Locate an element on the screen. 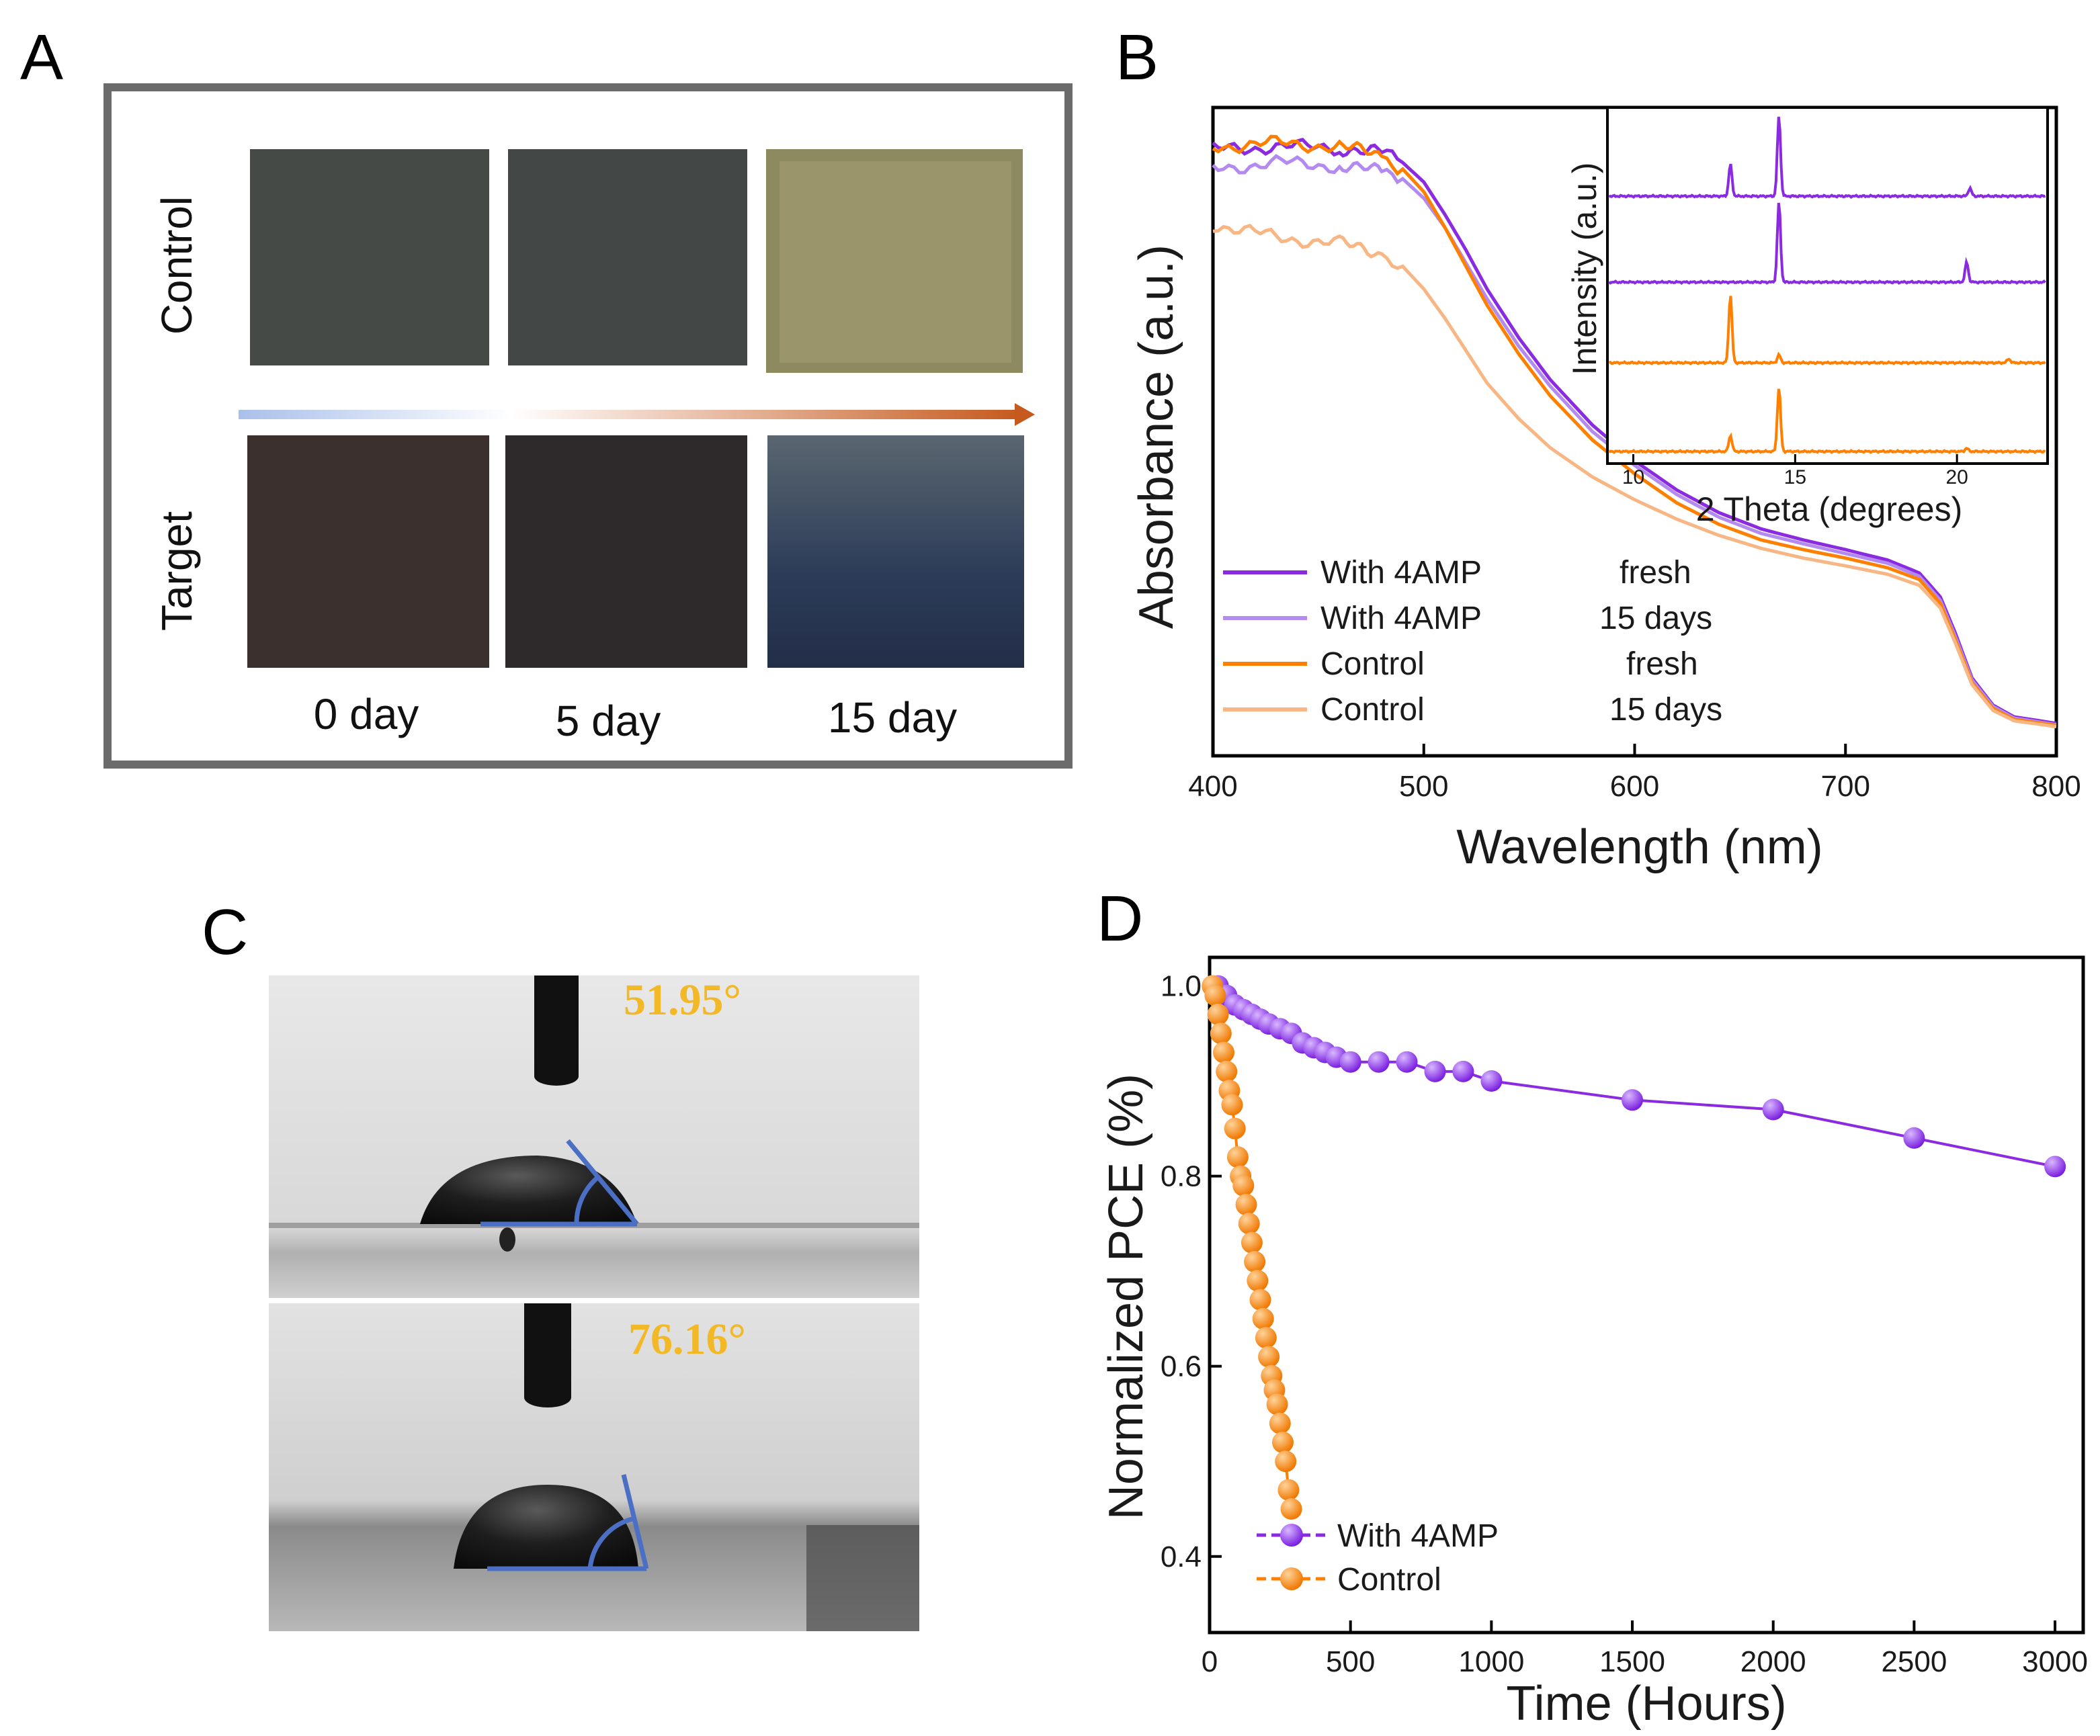 This screenshot has height=1736, width=2100. pce-x-tick-label: 500 is located at coordinates (1350, 1661).